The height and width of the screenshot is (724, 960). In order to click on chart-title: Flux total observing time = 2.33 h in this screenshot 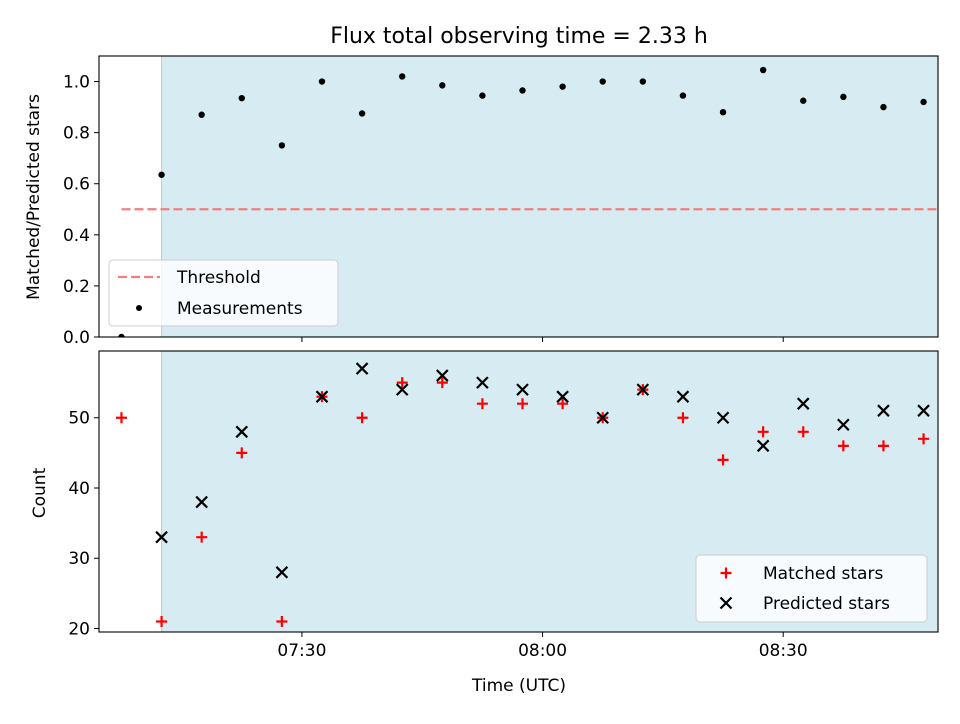, I will do `click(519, 36)`.